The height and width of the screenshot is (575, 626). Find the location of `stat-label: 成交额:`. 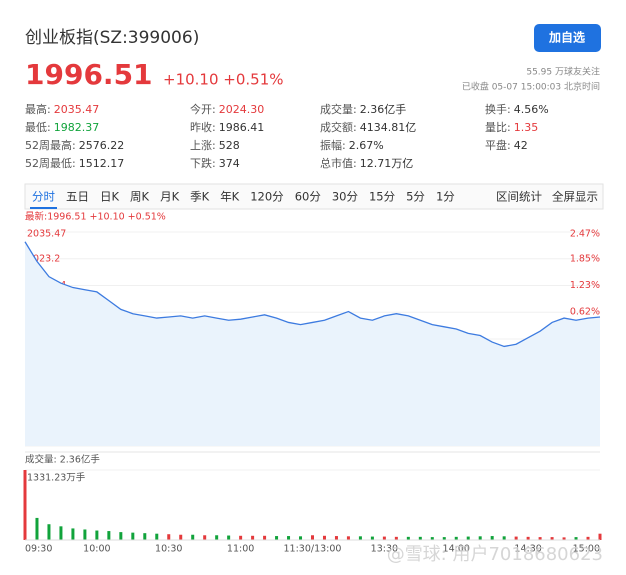

stat-label: 成交额: is located at coordinates (338, 127).